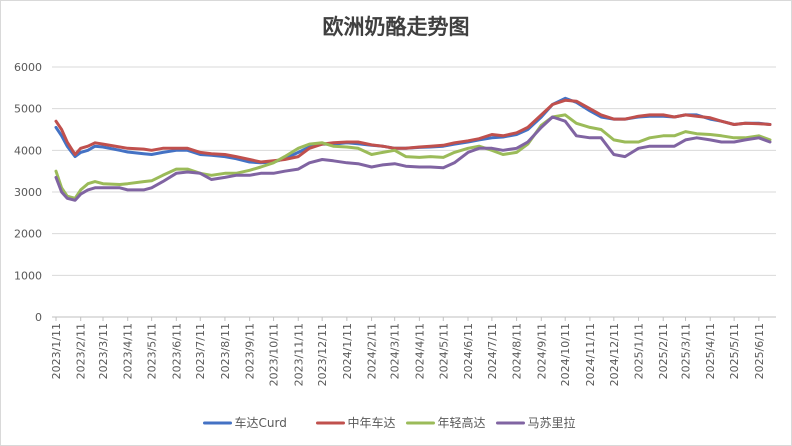 Image resolution: width=792 pixels, height=446 pixels. What do you see at coordinates (614, 354) in the screenshot?
I see `x-tick-label: 2024/12/11` at bounding box center [614, 354].